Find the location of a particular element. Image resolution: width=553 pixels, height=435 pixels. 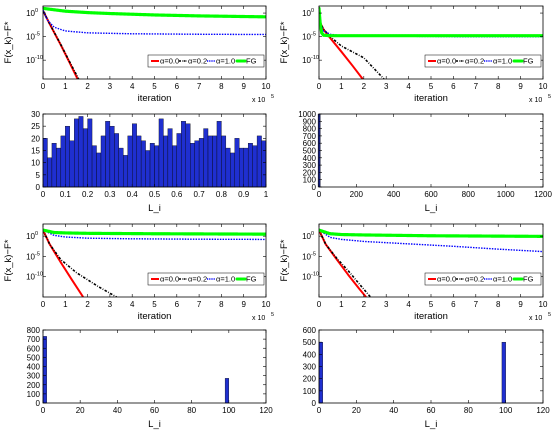

y-tick-label: 25 is located at coordinates (35, 126).